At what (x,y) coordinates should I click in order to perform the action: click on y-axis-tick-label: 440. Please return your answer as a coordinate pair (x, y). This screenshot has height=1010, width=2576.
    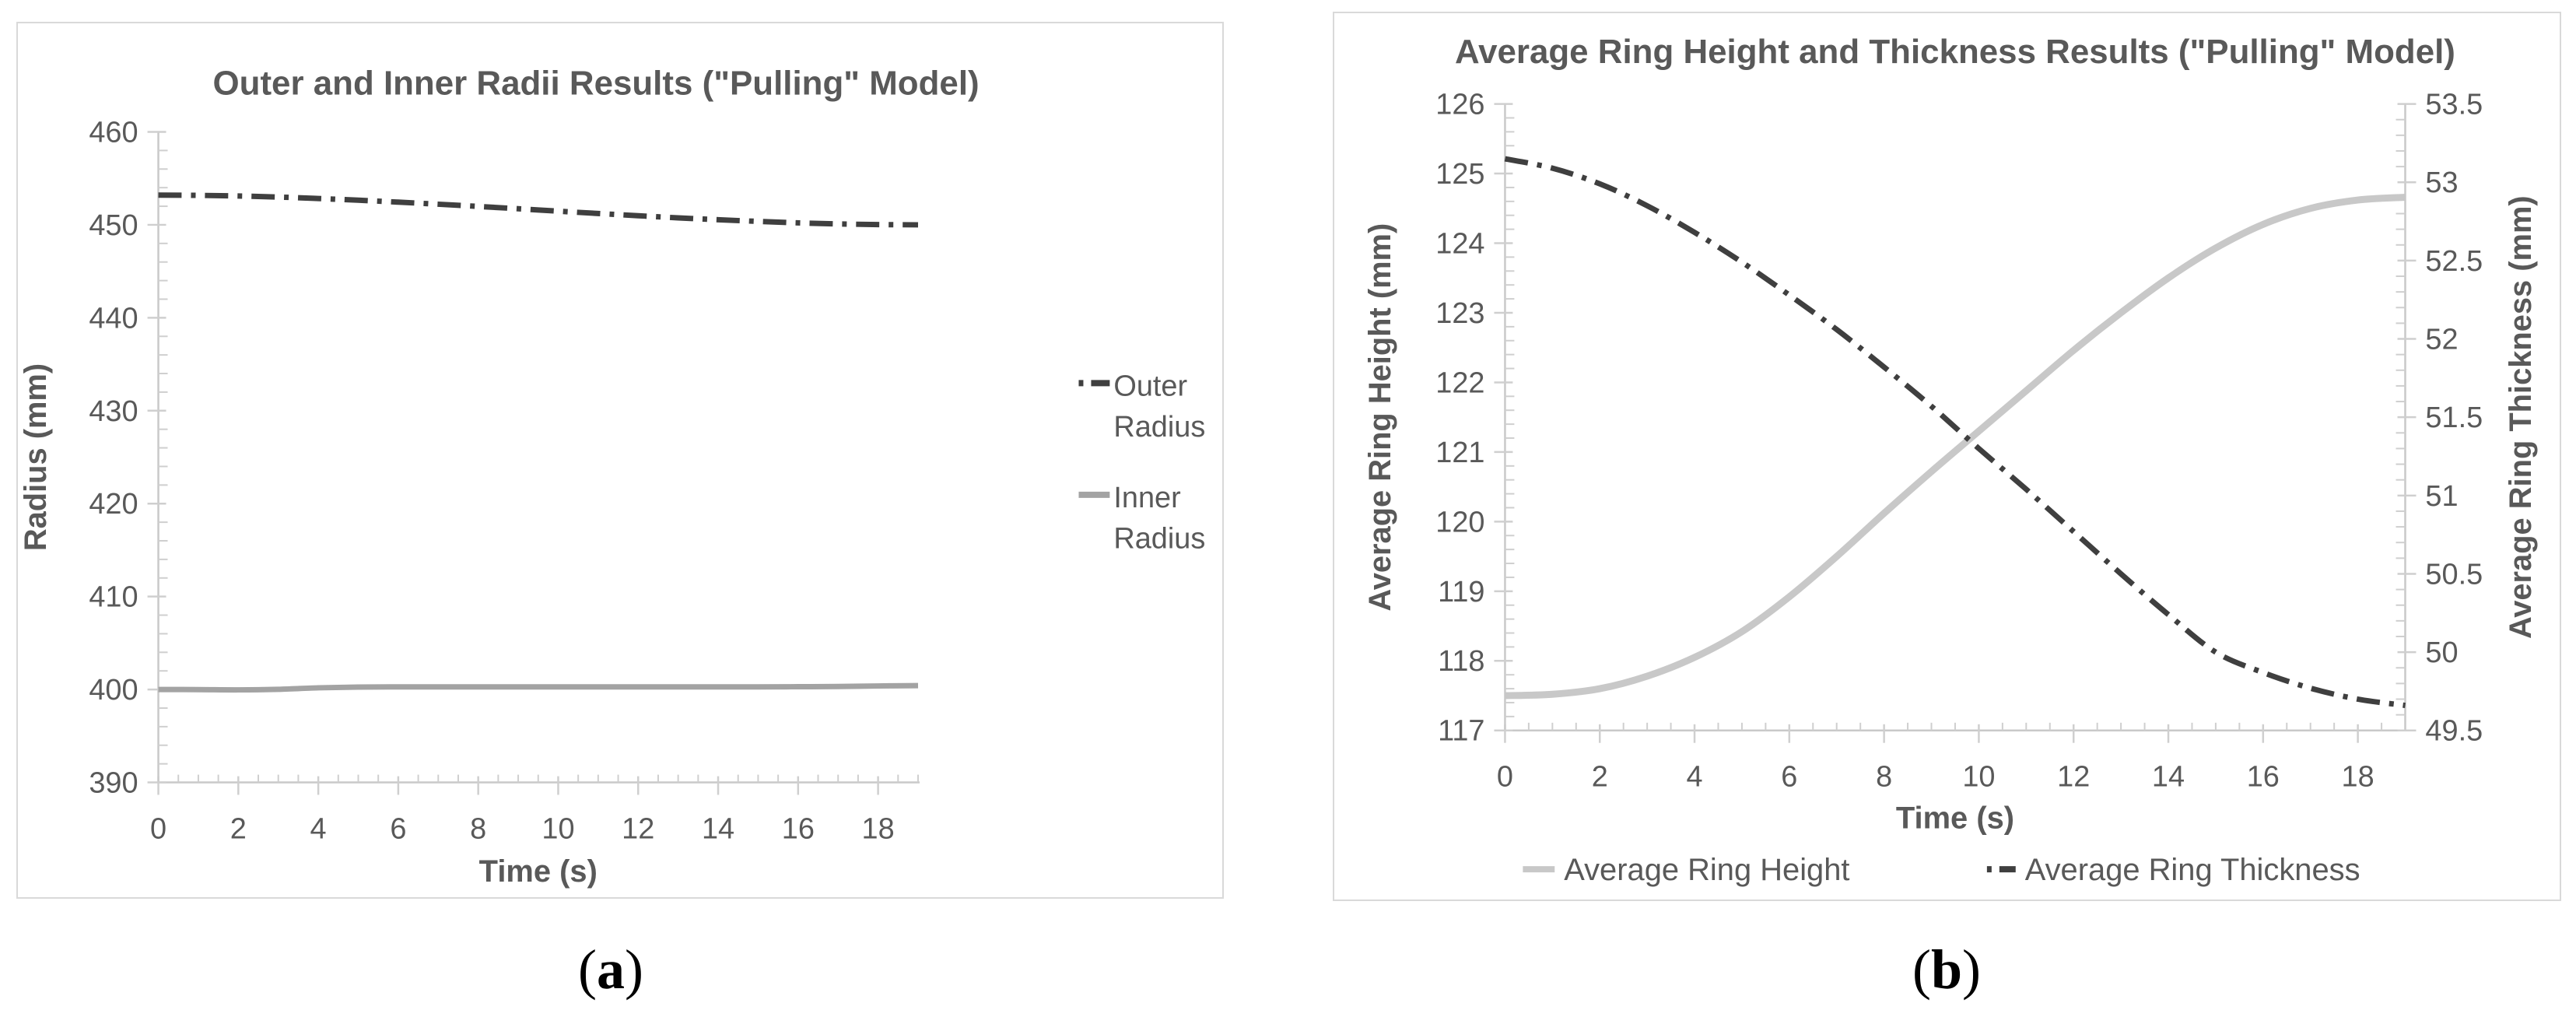
    Looking at the image, I should click on (113, 318).